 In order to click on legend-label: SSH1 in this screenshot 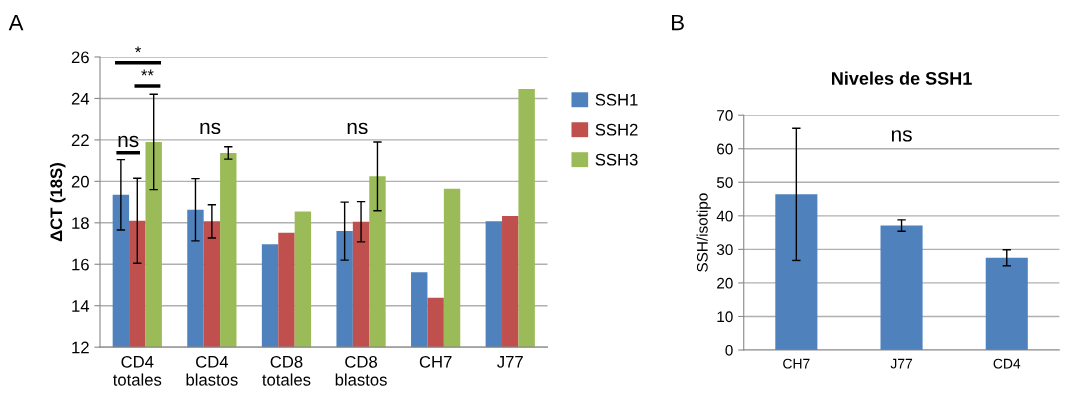, I will do `click(616, 99)`.